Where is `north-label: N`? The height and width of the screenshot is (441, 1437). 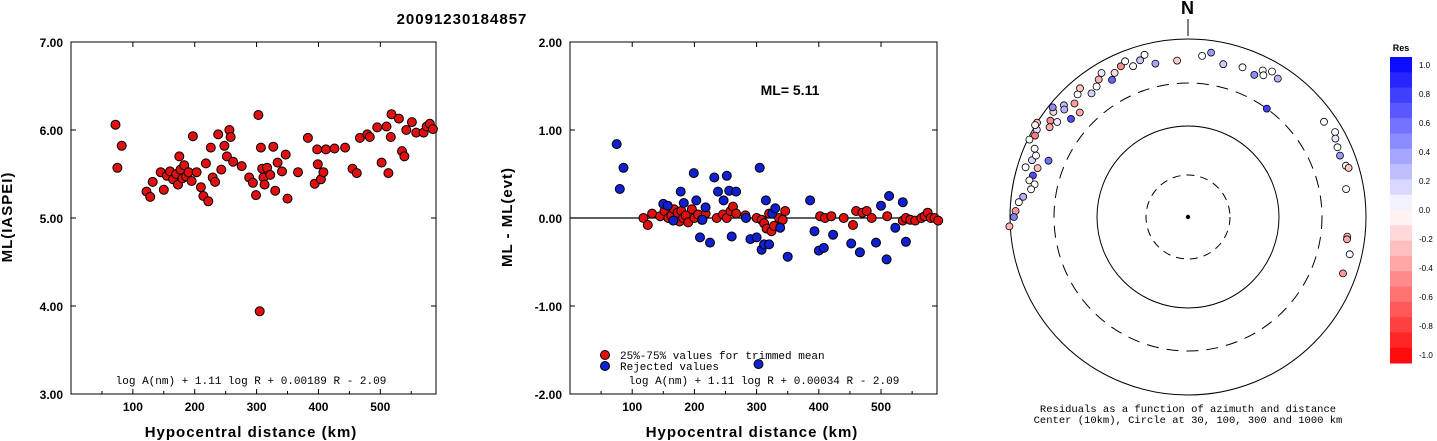
north-label: N is located at coordinates (1188, 9).